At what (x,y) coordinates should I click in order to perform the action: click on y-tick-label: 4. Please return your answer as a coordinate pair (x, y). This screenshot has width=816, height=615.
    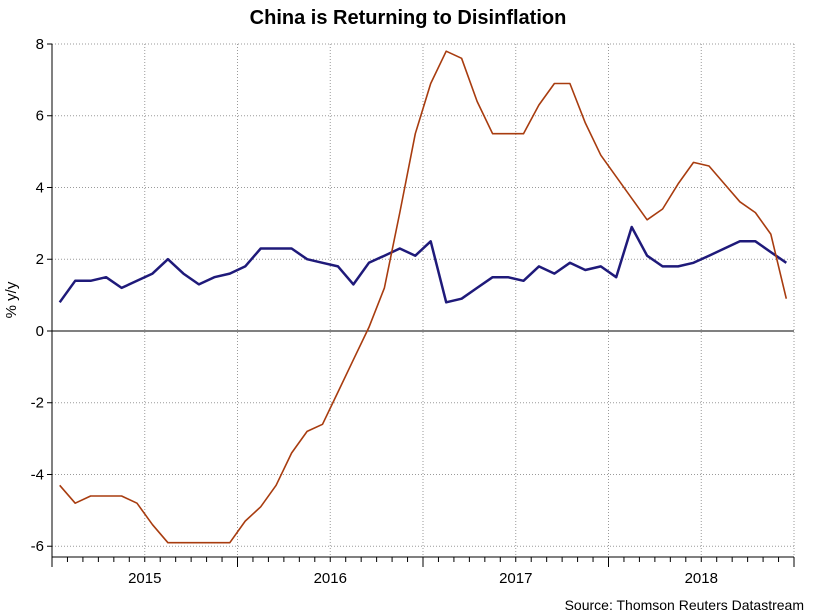
    Looking at the image, I should click on (40, 187).